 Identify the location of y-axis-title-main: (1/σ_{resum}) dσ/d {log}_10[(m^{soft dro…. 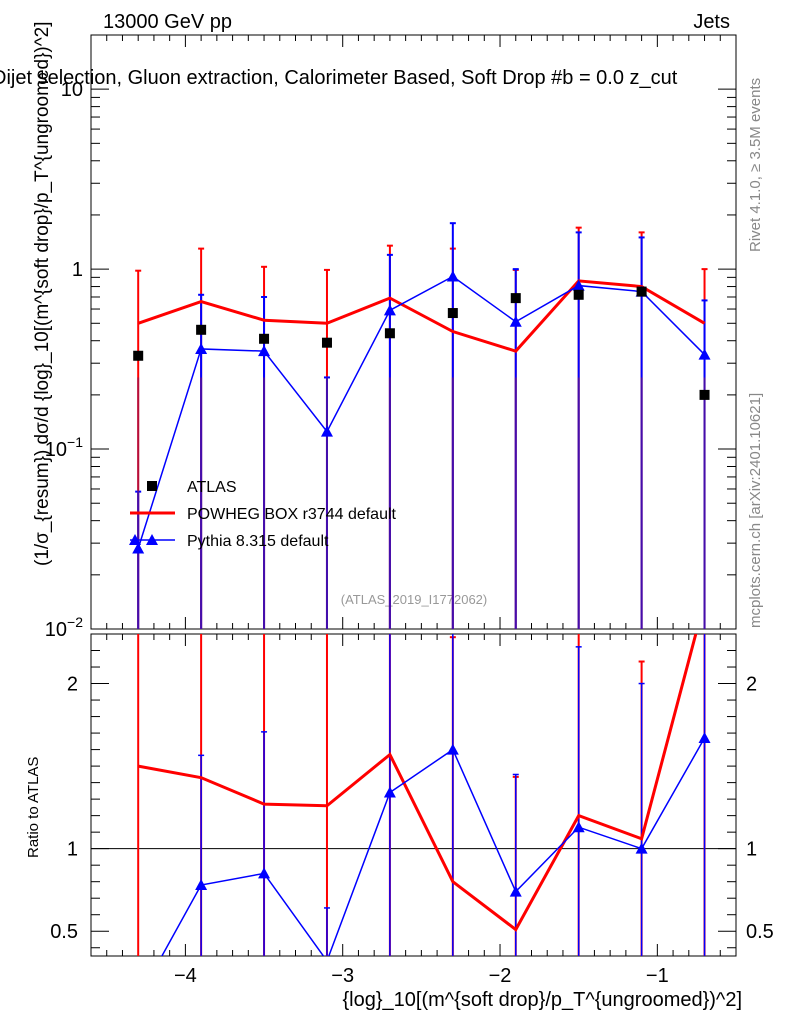
(42, 293).